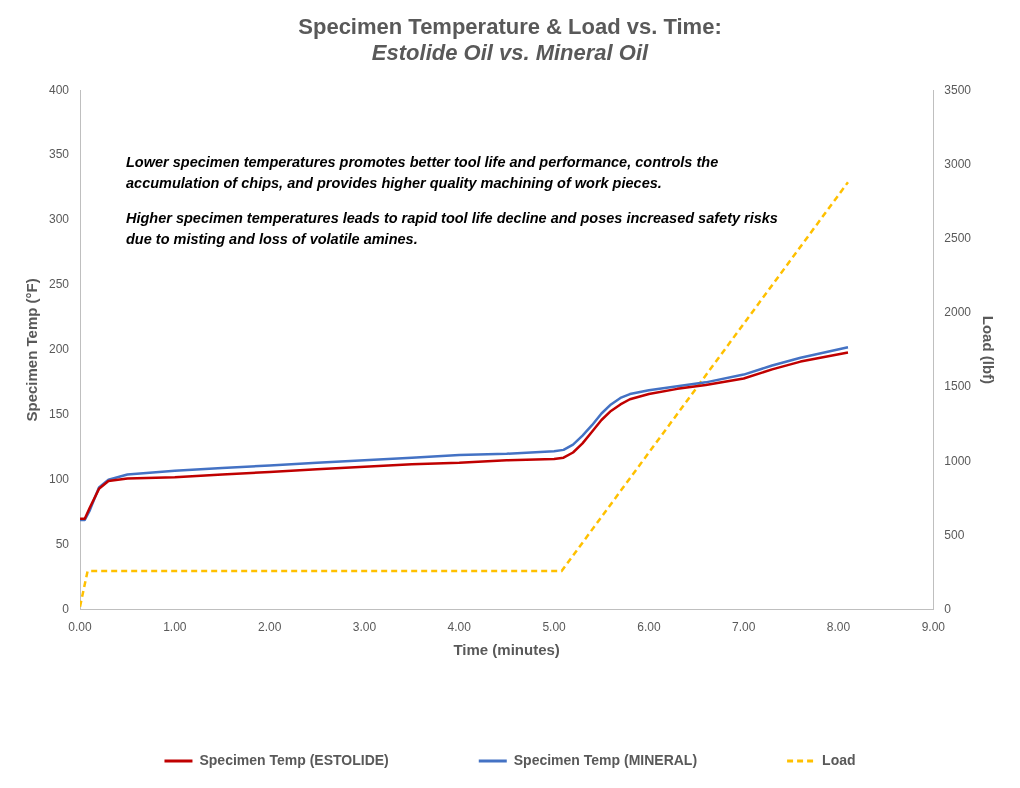  I want to click on y2-tick-label: 2500, so click(958, 237).